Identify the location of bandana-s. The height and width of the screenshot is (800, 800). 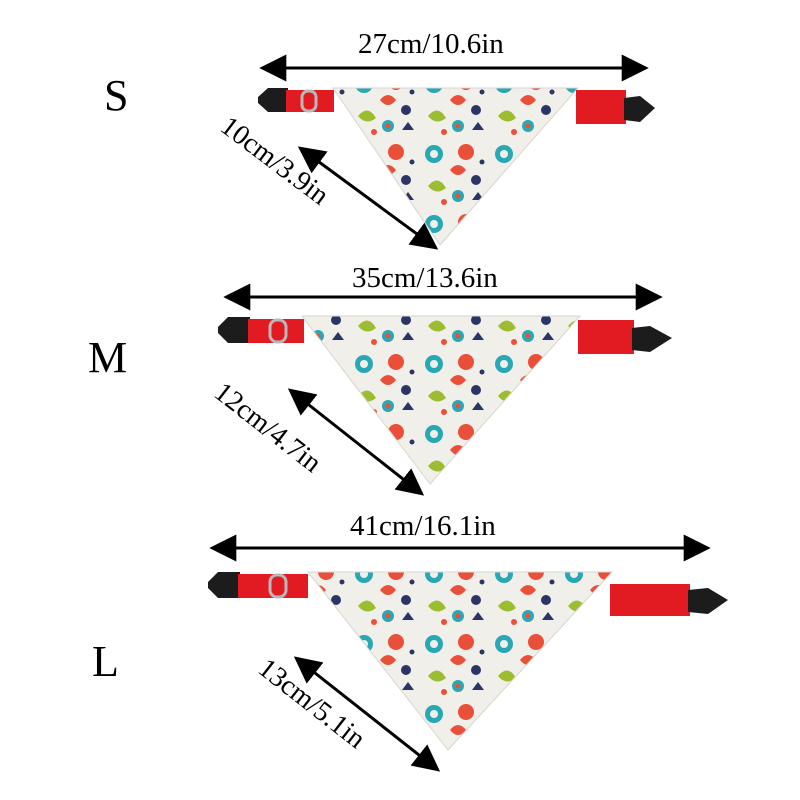
(456, 152).